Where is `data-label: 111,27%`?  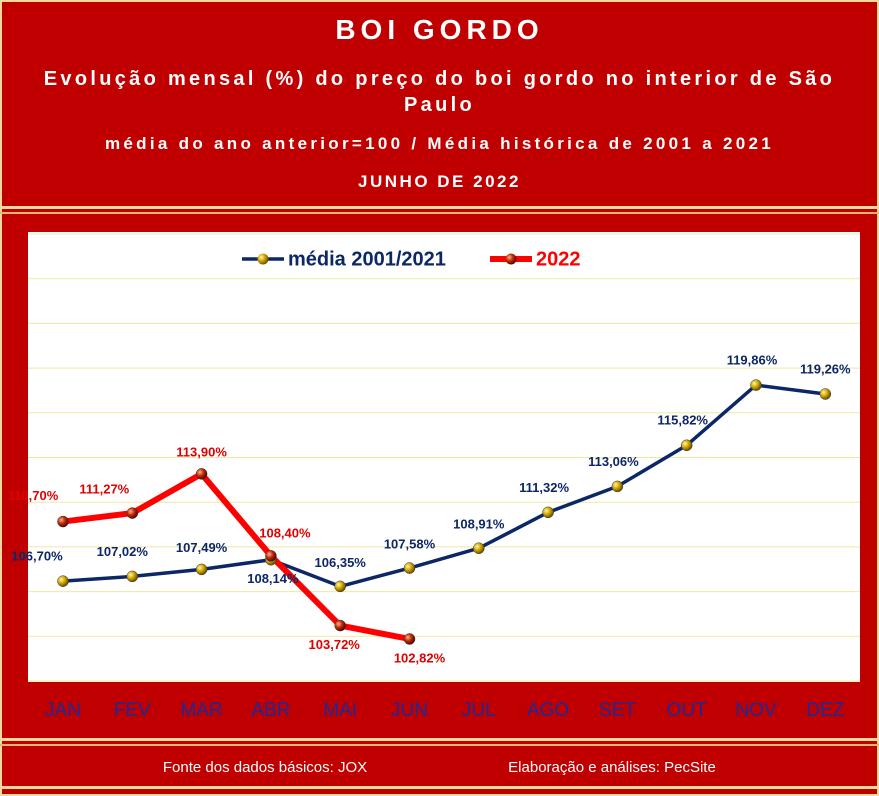 data-label: 111,27% is located at coordinates (104, 489).